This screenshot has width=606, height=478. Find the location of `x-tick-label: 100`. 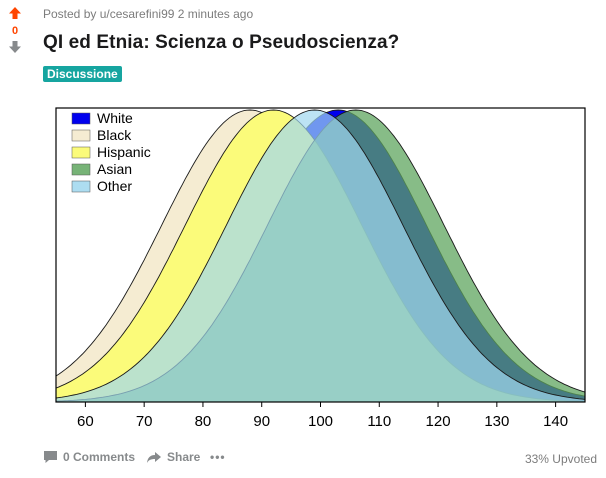

x-tick-label: 100 is located at coordinates (320, 421).